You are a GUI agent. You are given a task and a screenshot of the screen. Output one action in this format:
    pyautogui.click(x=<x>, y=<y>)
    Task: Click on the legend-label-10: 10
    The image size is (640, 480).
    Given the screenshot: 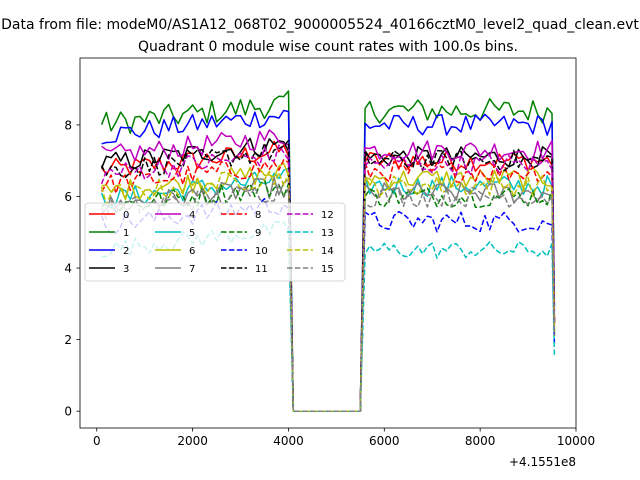 What is the action you would take?
    pyautogui.click(x=261, y=251)
    